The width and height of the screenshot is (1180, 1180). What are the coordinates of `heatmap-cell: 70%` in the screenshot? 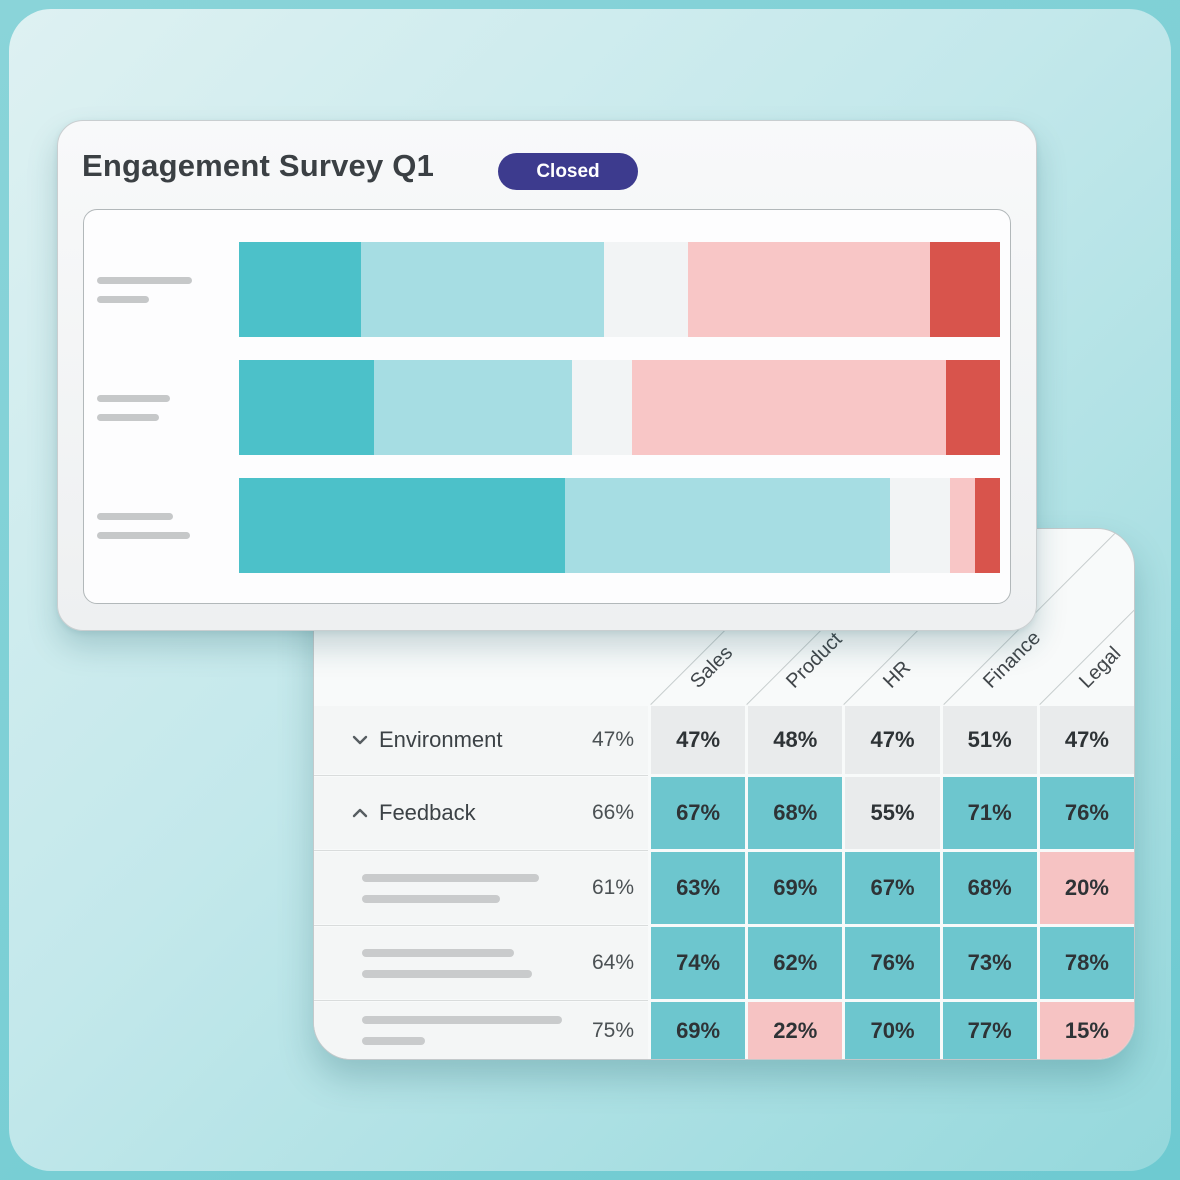 It's located at (892, 1030).